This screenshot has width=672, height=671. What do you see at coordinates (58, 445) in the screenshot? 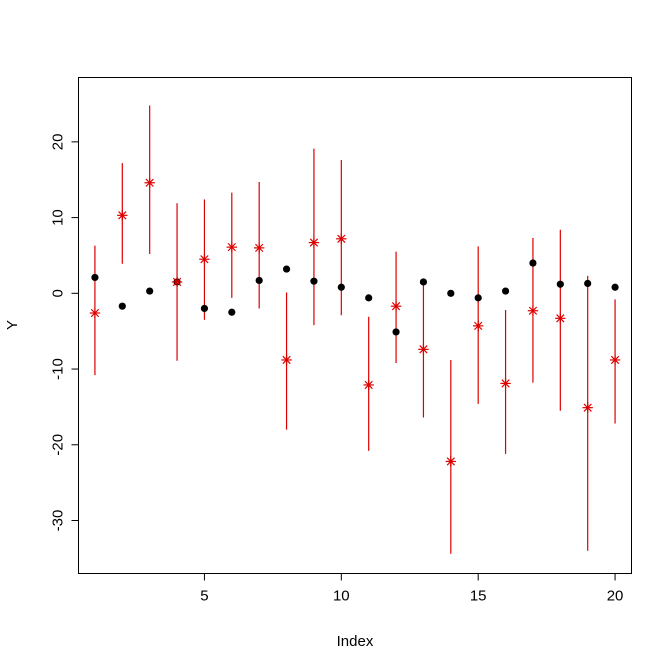
I see `y-tick-label: -20` at bounding box center [58, 445].